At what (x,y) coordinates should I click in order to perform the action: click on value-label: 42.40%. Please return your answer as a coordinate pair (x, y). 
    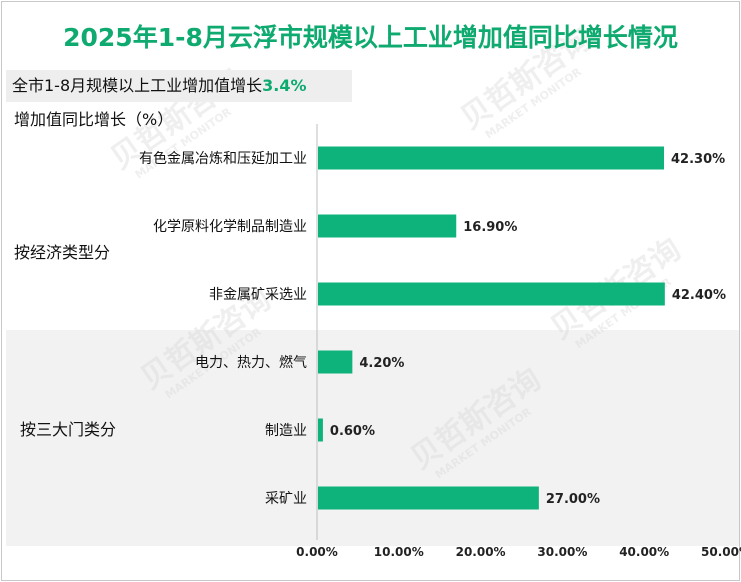
    Looking at the image, I should click on (699, 295).